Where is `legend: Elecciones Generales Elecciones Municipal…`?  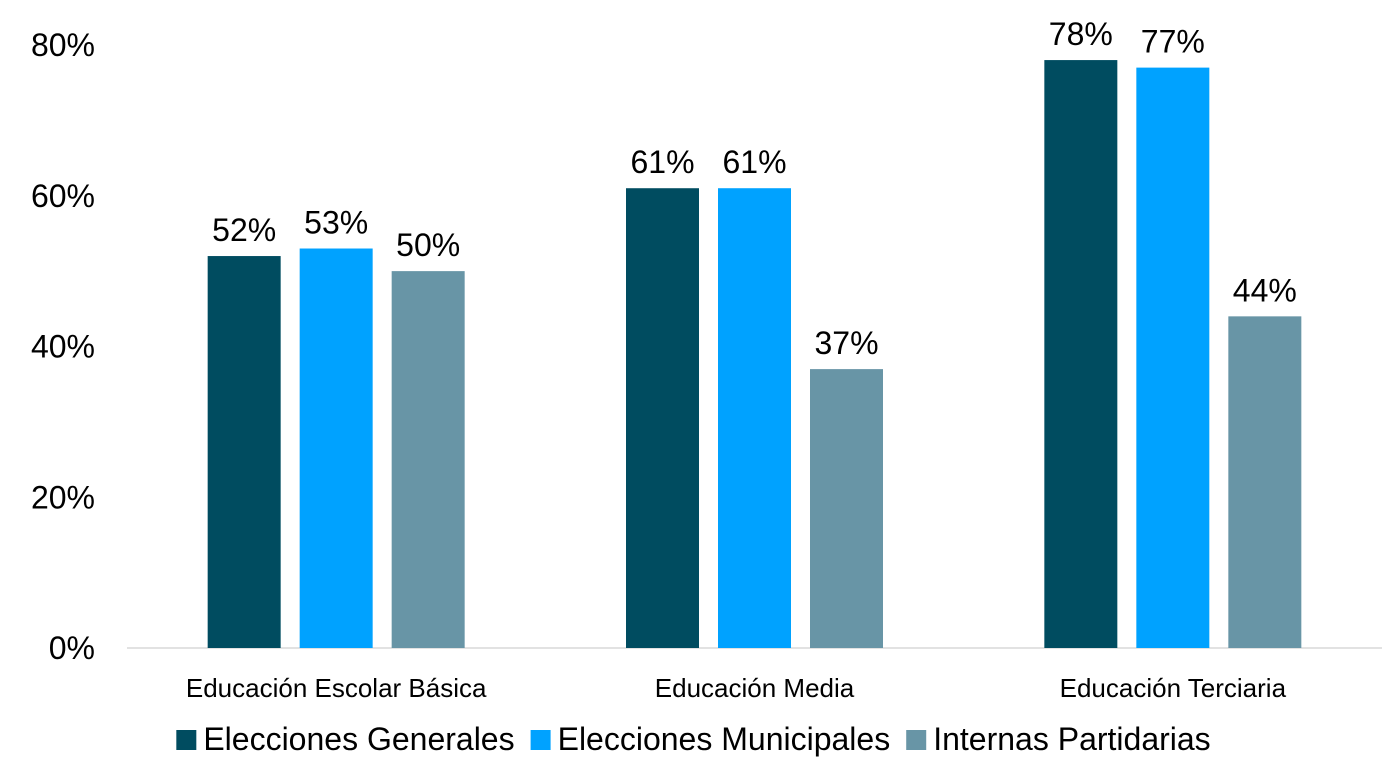
legend: Elecciones Generales Elecciones Municipal… is located at coordinates (693, 739).